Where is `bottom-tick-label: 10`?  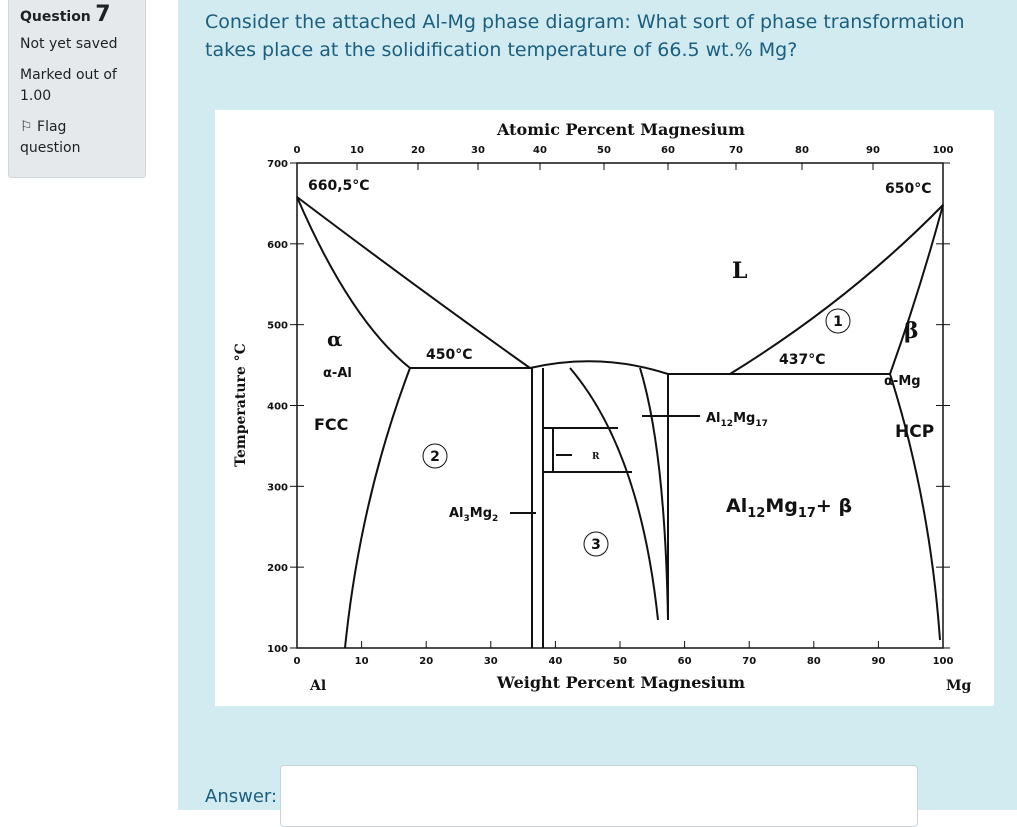
bottom-tick-label: 10 is located at coordinates (362, 661).